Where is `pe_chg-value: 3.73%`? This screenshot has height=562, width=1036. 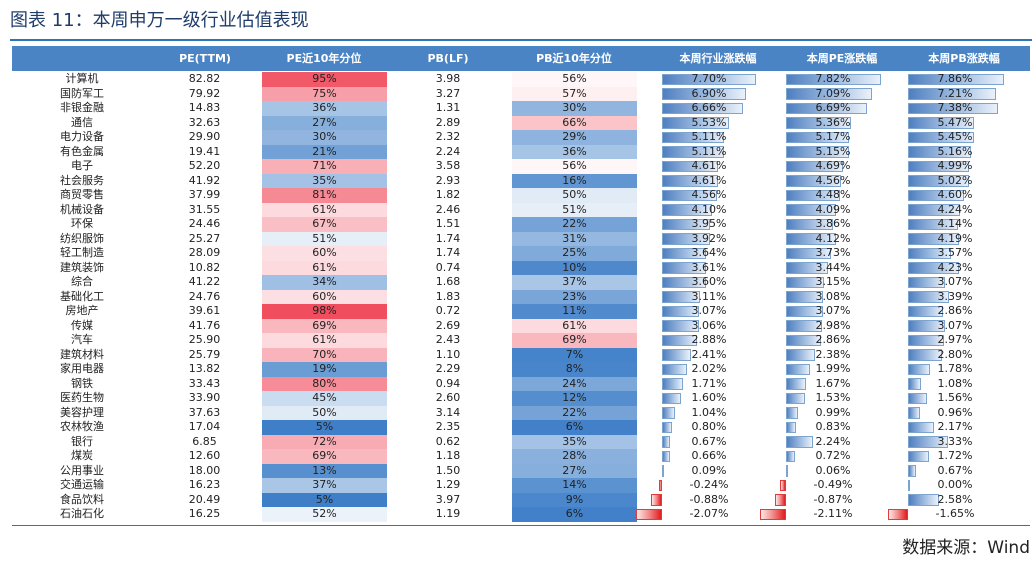 pe_chg-value: 3.73% is located at coordinates (833, 252).